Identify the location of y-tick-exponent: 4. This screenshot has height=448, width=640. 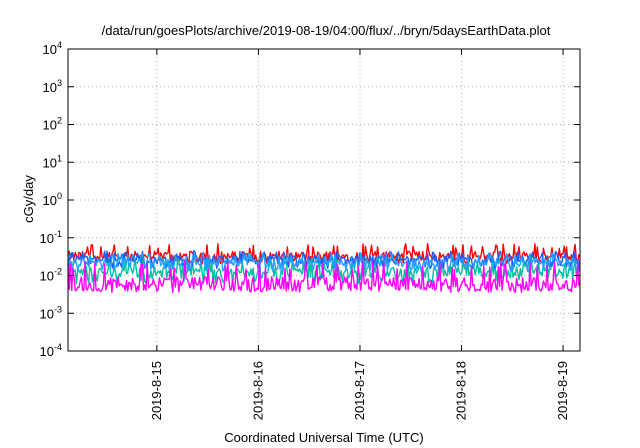
(59, 45).